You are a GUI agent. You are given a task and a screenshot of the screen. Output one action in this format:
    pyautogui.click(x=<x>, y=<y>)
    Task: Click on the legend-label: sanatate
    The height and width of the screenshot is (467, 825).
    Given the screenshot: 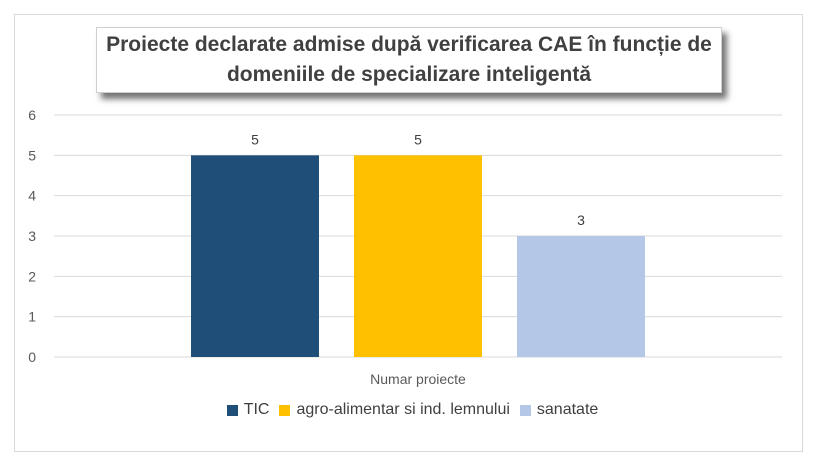 What is the action you would take?
    pyautogui.click(x=567, y=409)
    